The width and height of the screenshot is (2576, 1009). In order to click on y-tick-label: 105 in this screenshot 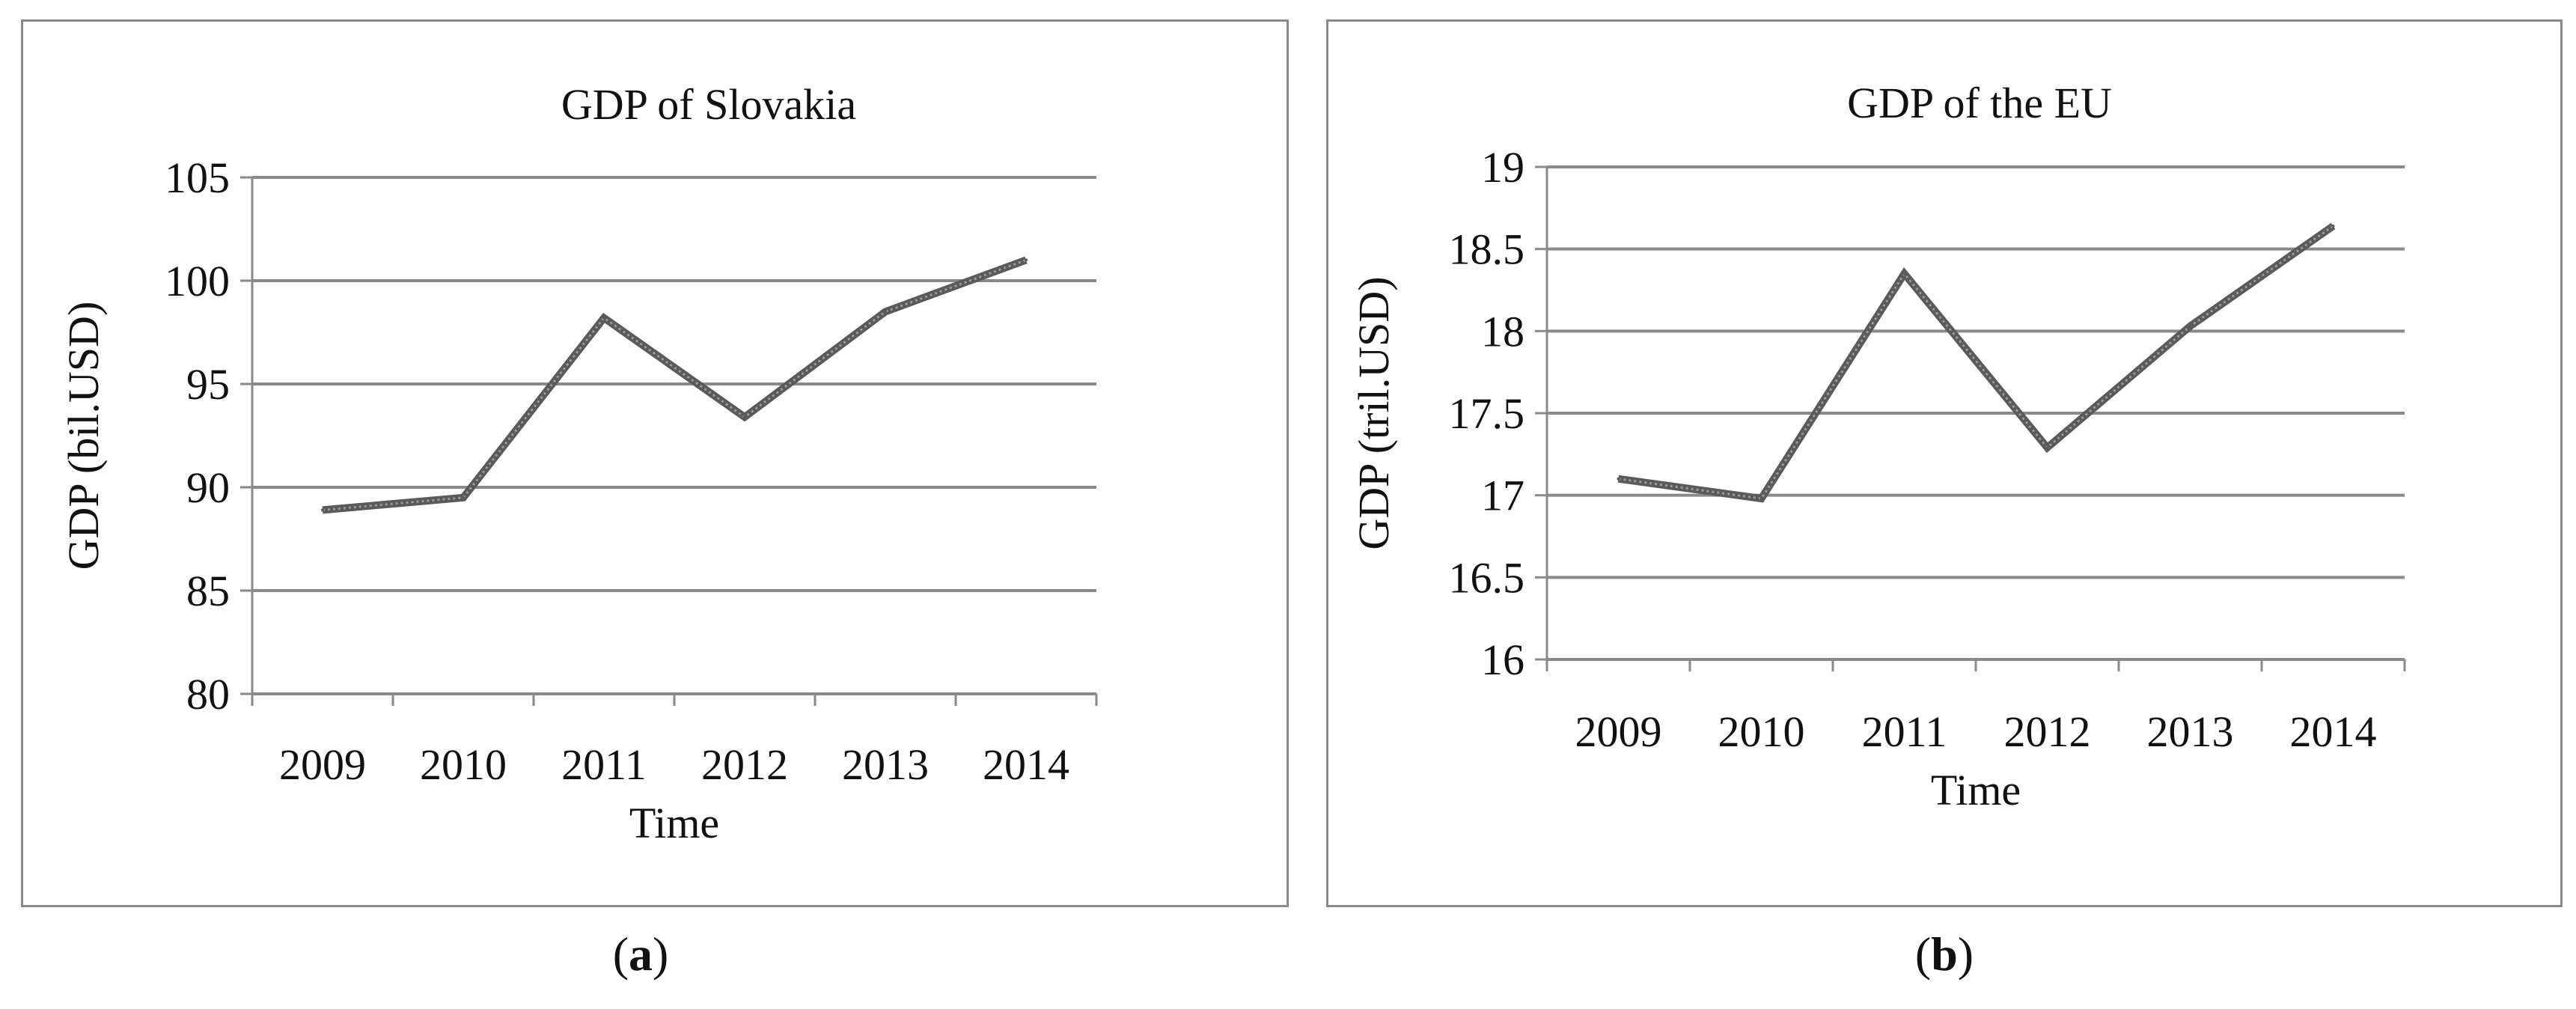, I will do `click(197, 178)`.